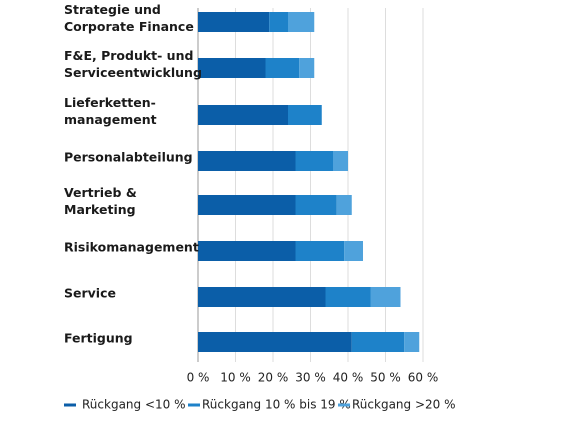 The image size is (580, 434). I want to click on x-tick-label: 40 %, so click(348, 378).